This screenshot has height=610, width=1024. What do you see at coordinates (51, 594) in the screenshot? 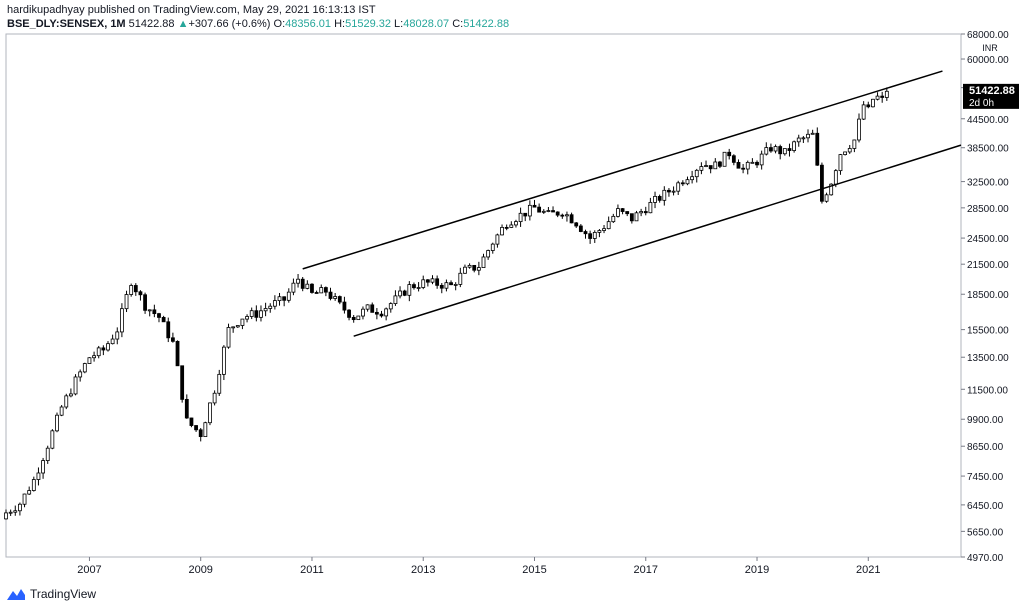
I see `tradingview-brand: TradingView` at bounding box center [51, 594].